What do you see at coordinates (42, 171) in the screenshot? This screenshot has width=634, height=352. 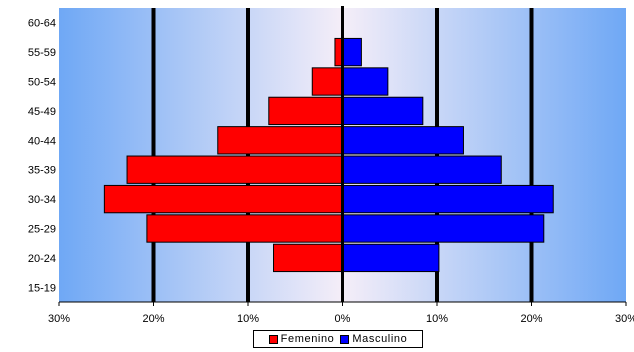 I see `y-tick-label: 35-39` at bounding box center [42, 171].